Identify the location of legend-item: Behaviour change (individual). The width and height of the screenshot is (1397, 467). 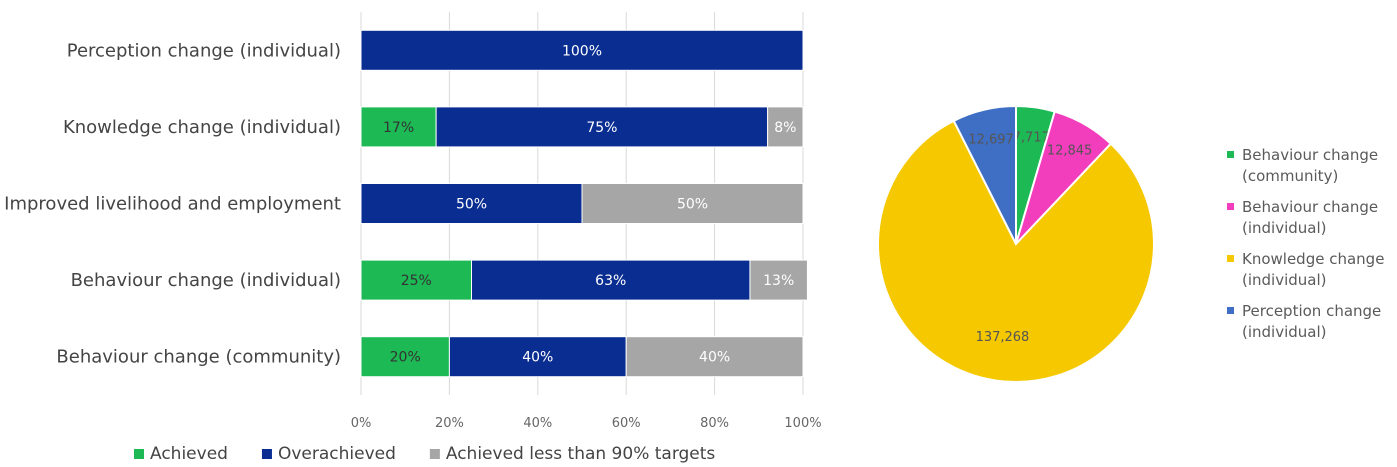
(1302, 217).